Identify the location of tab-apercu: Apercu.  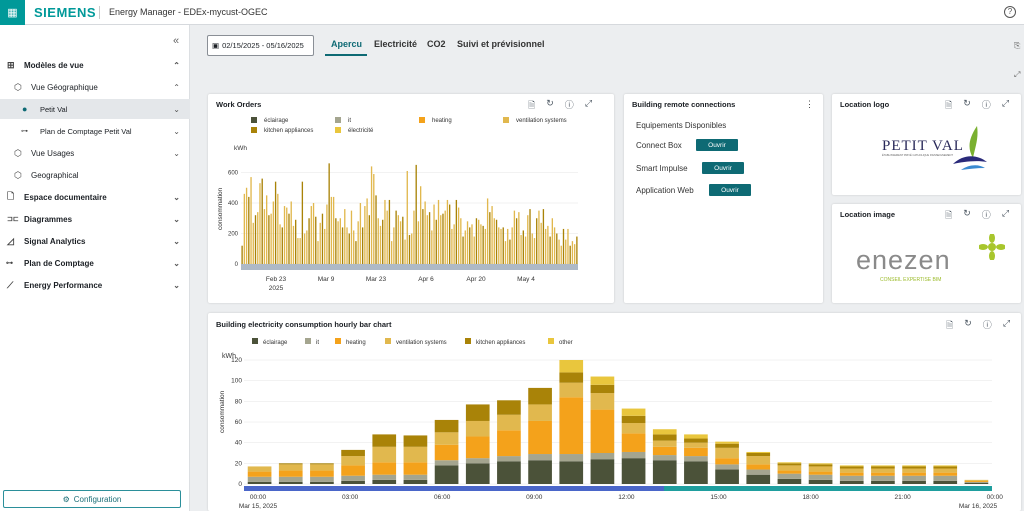
(347, 44).